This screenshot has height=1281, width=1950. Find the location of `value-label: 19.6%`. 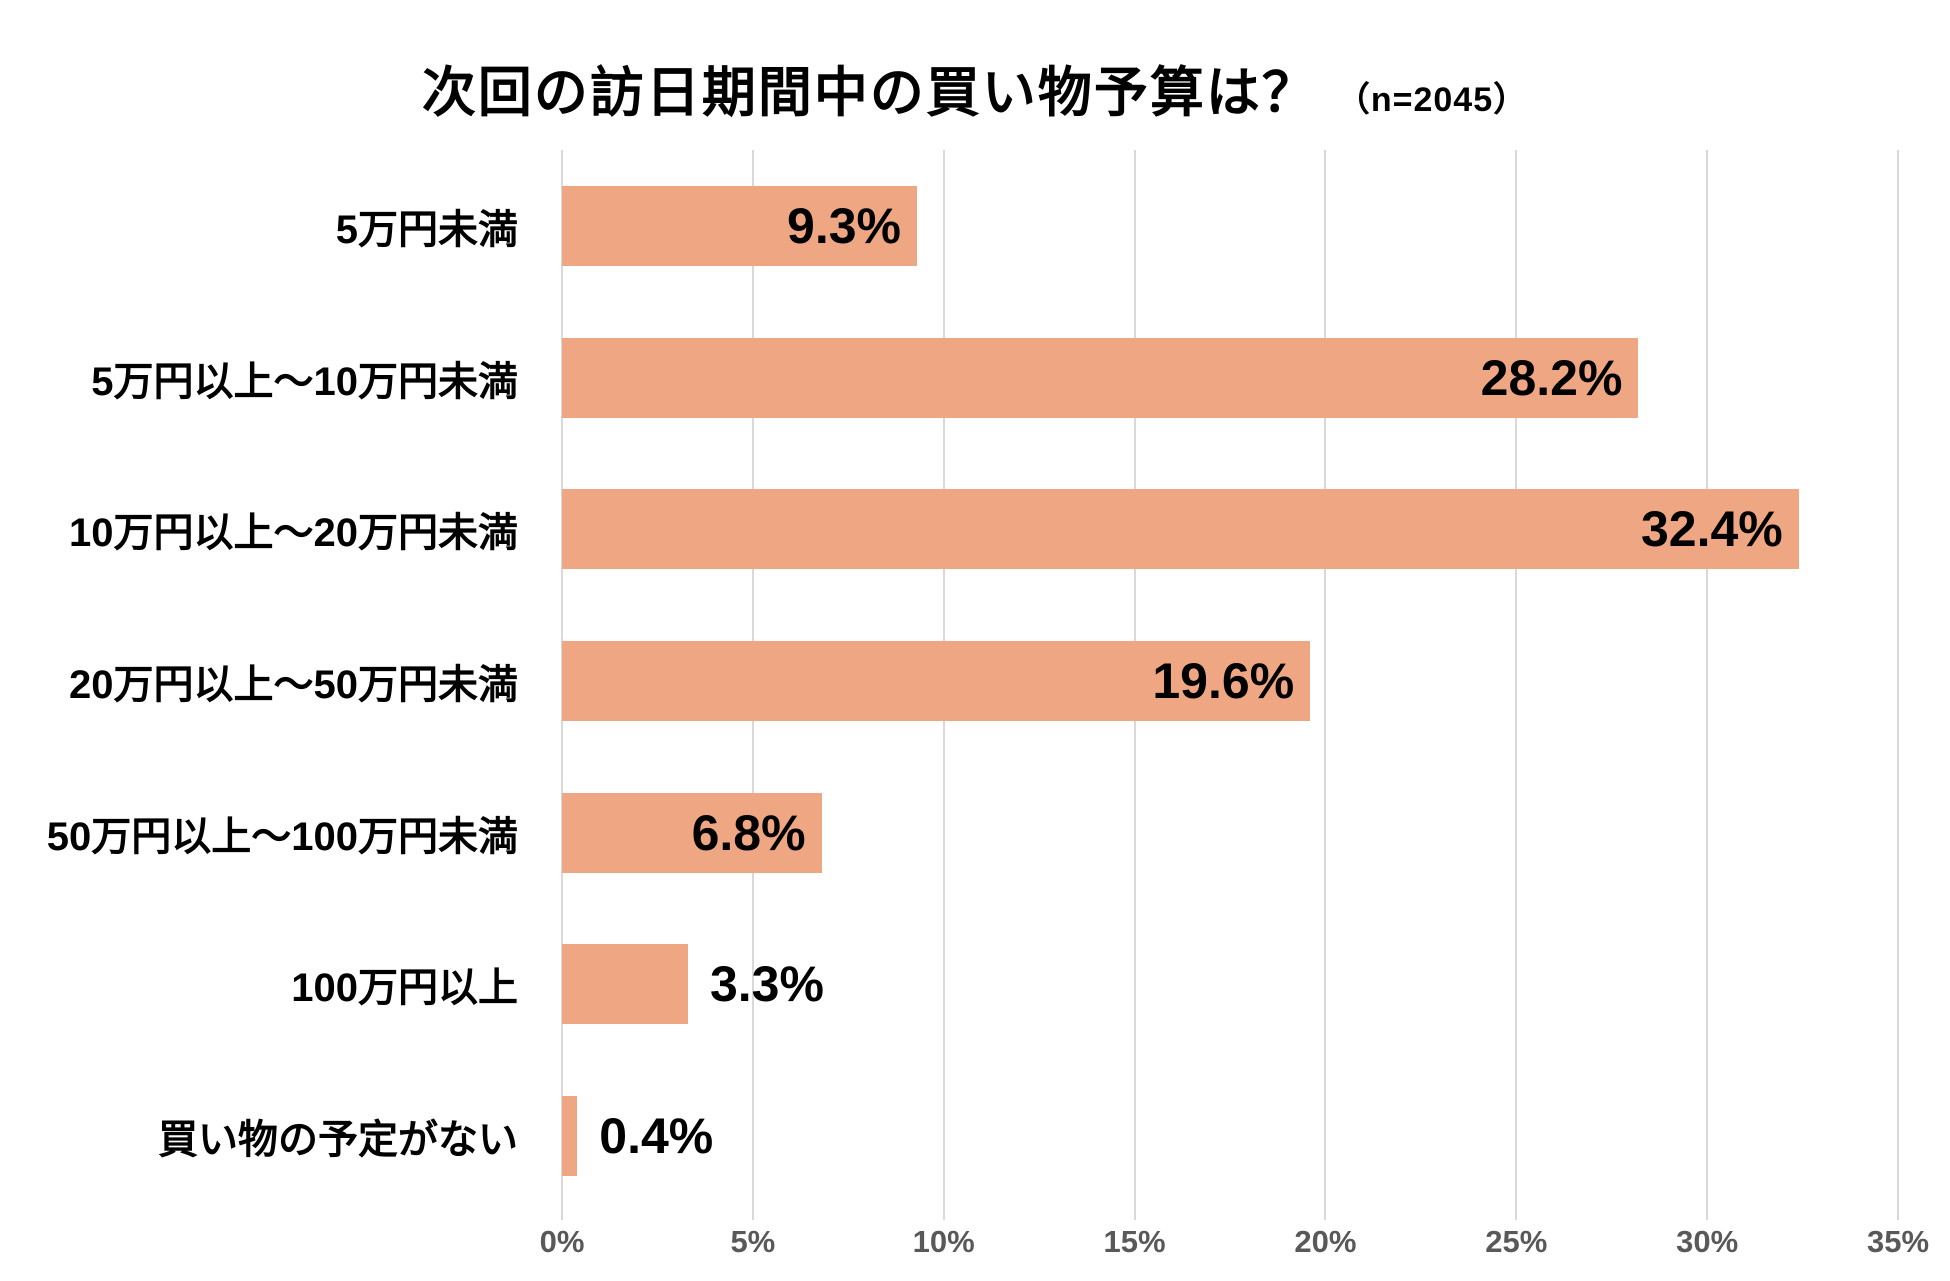

value-label: 19.6% is located at coordinates (1223, 681).